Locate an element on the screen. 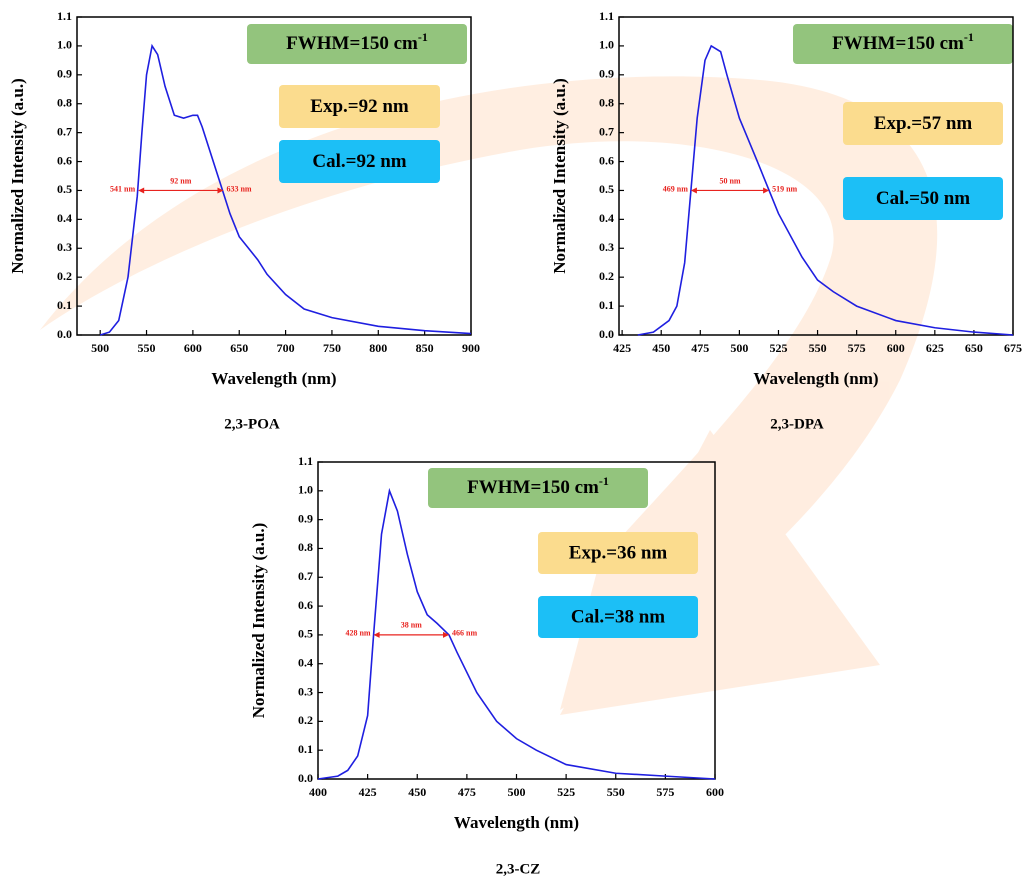 The height and width of the screenshot is (878, 1027). fwhm-width-label: 38 nm is located at coordinates (411, 625).